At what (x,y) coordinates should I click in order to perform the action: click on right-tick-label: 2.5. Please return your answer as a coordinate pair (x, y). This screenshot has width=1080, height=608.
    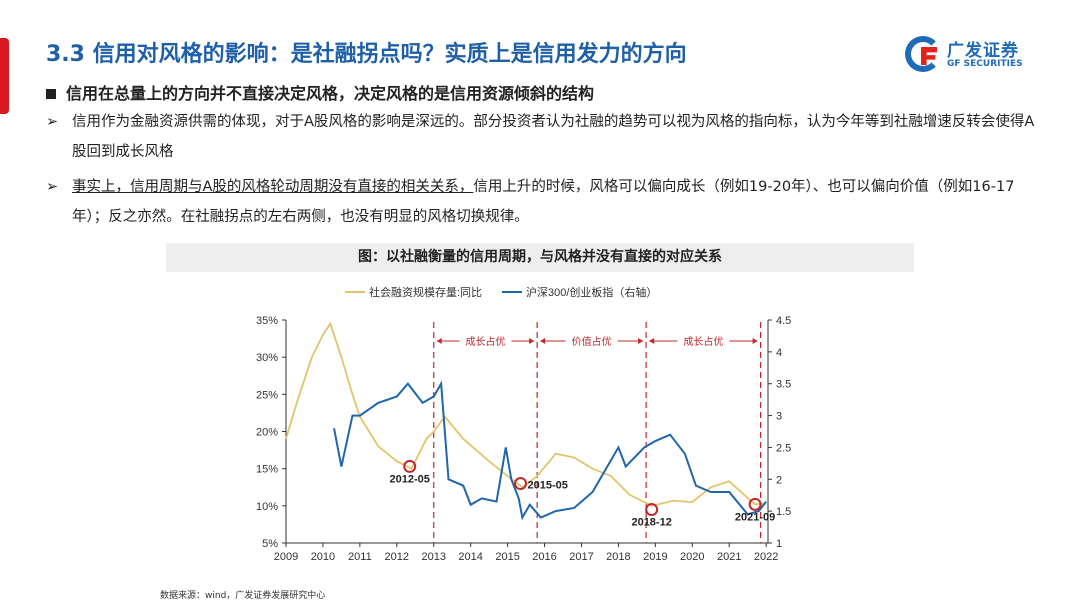
    Looking at the image, I should click on (783, 448).